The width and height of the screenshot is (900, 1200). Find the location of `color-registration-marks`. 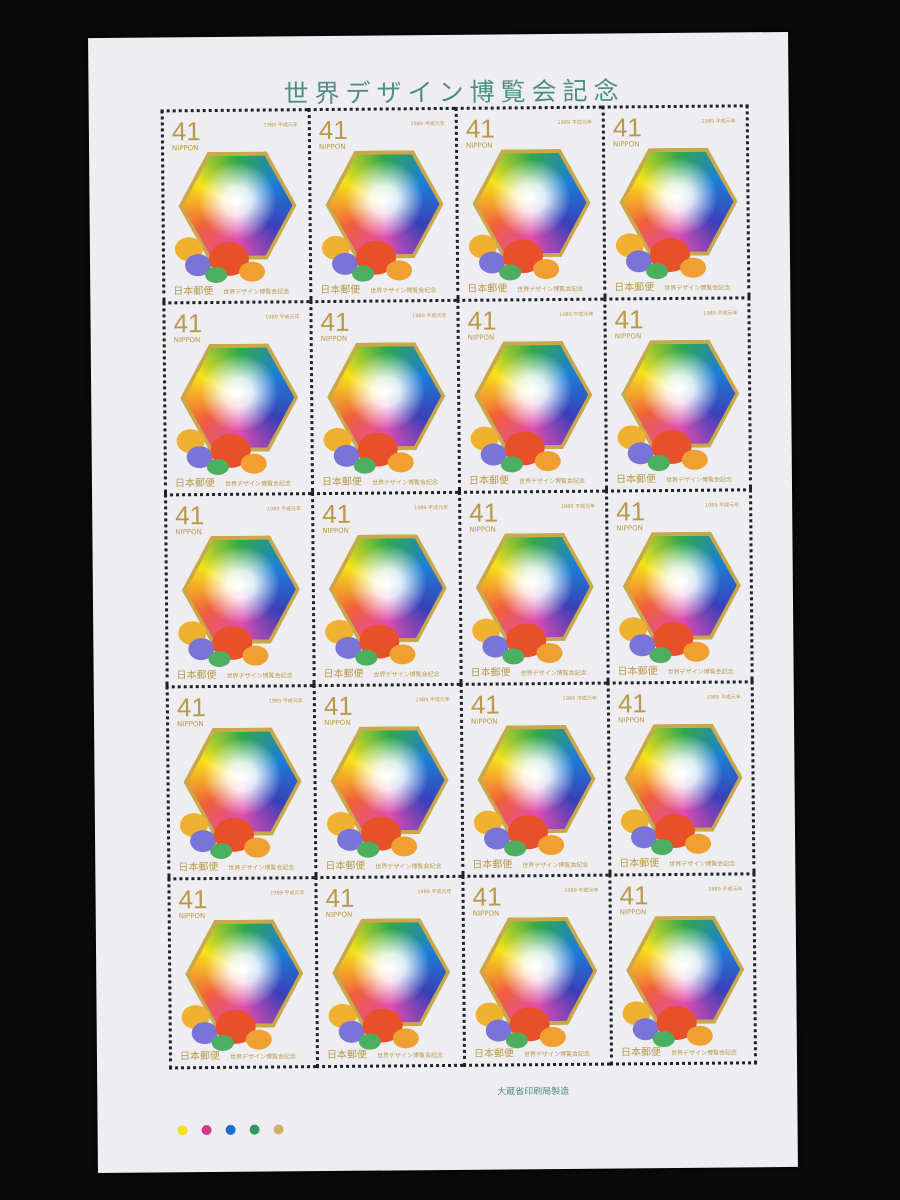

color-registration-marks is located at coordinates (230, 1130).